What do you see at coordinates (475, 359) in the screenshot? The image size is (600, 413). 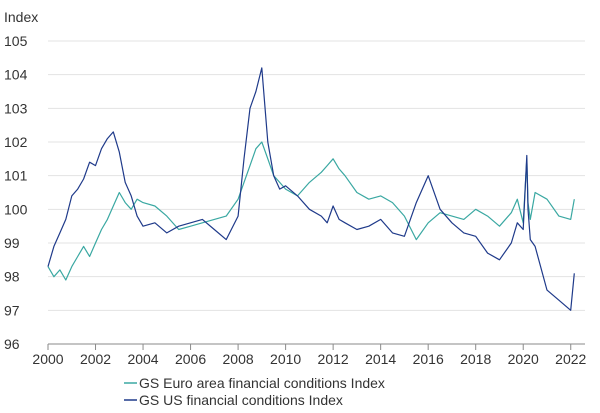 I see `x-tick-label: 2018` at bounding box center [475, 359].